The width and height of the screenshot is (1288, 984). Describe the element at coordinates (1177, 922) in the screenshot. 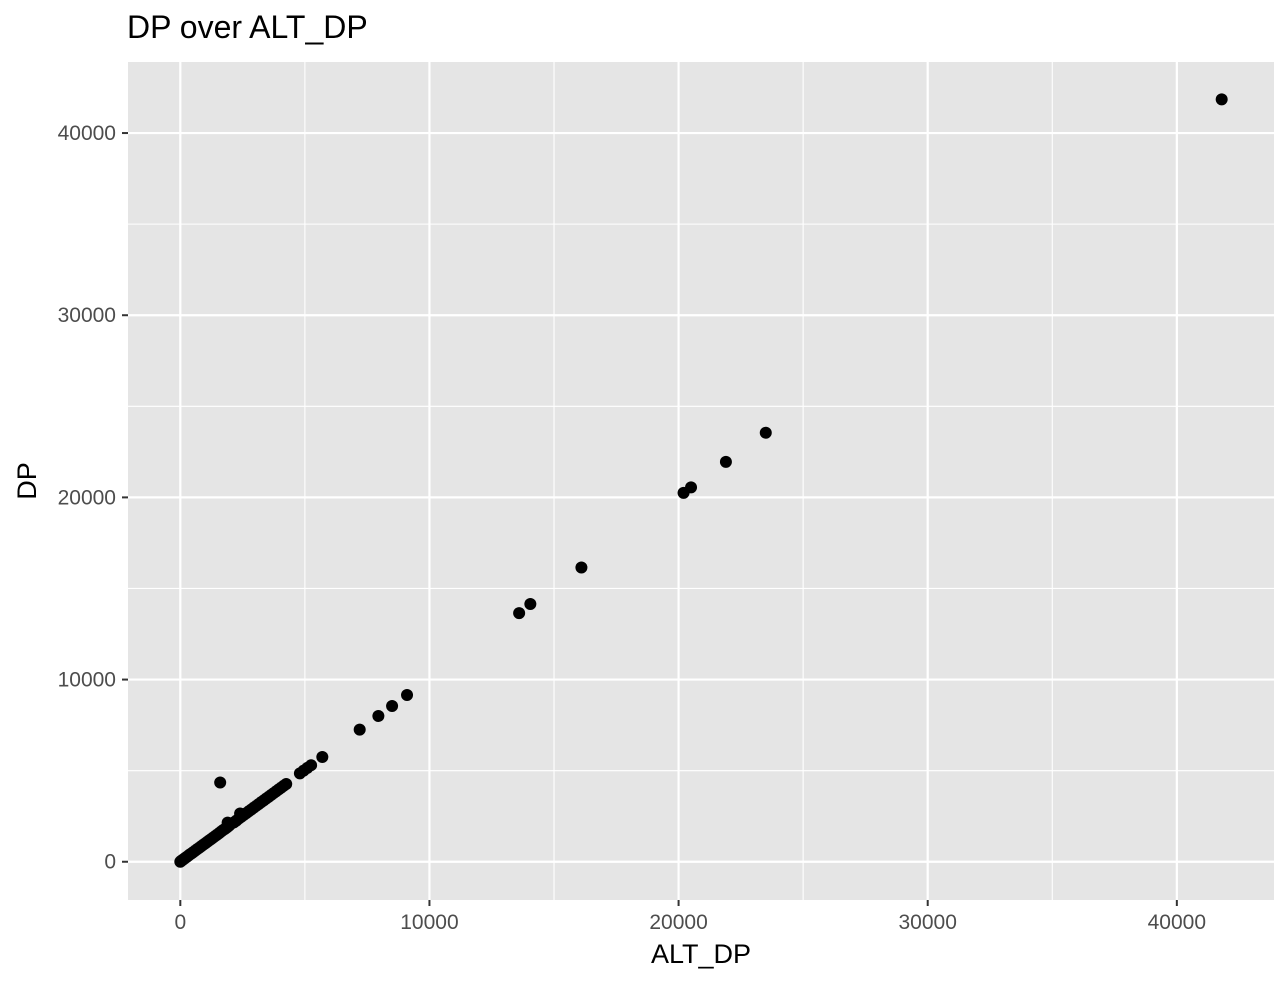

I see `x-tick-label: 40000` at that location.